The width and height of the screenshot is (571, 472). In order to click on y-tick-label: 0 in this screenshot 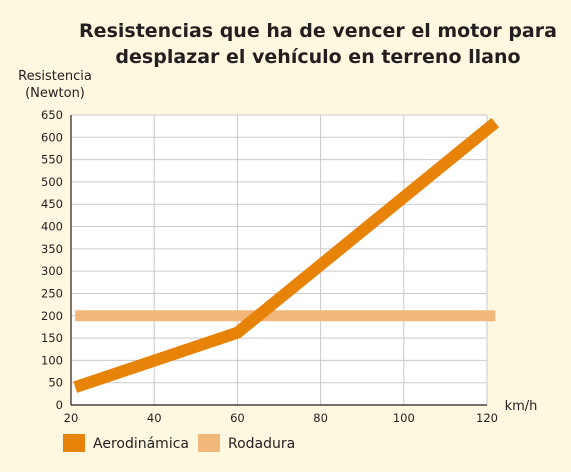, I will do `click(59, 405)`.